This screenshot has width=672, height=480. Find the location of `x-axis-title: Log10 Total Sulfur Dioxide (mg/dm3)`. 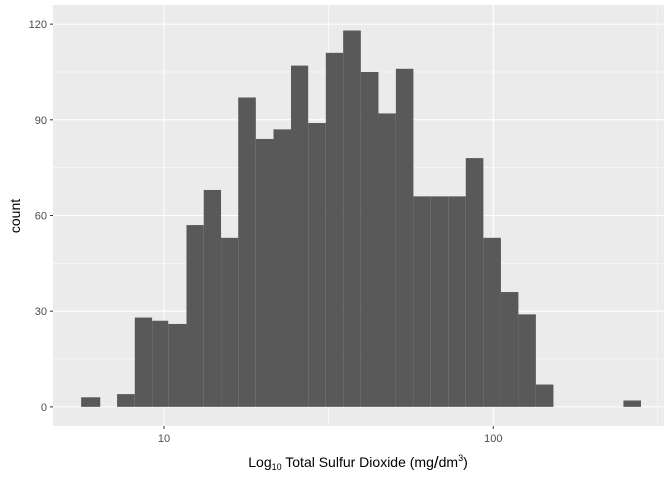

x-axis-title: Log10 Total Sulfur Dioxide (mg/dm3) is located at coordinates (358, 462).